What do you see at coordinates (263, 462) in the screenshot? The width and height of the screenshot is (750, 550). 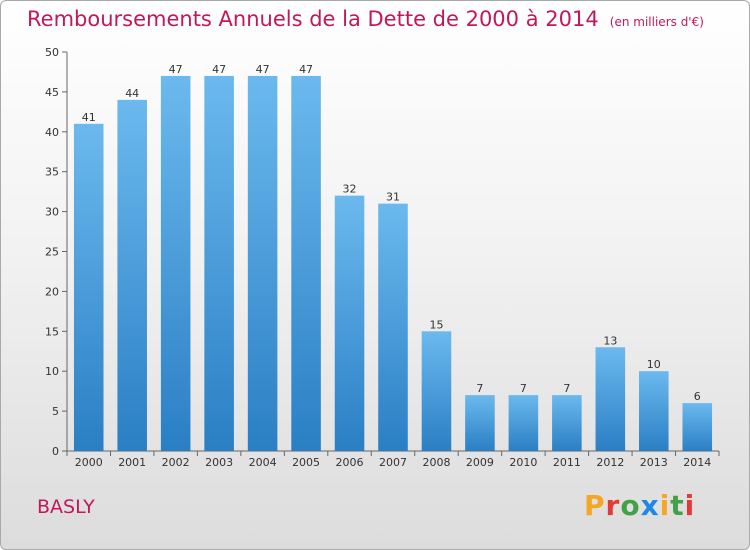 I see `x-tick-label: 2004` at bounding box center [263, 462].